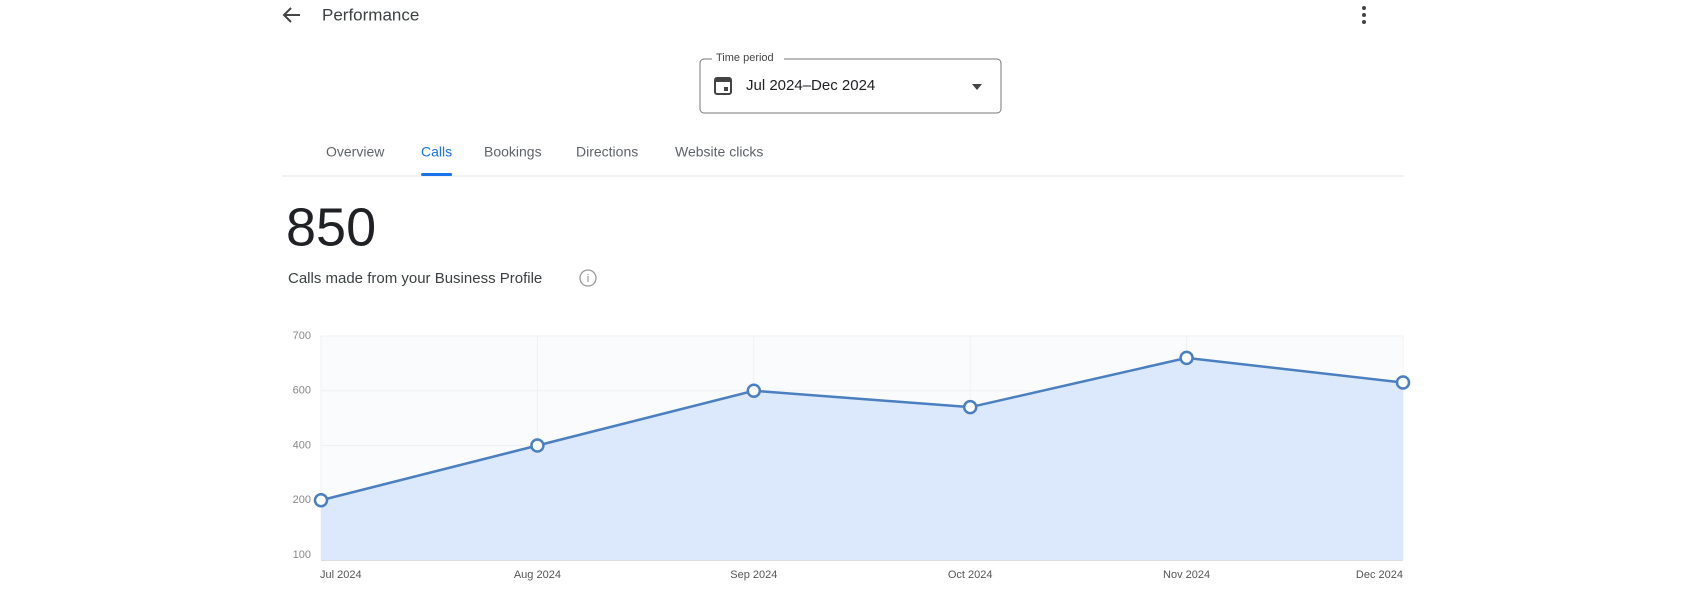 The width and height of the screenshot is (1696, 613). What do you see at coordinates (302, 445) in the screenshot?
I see `y-tick-label: 400` at bounding box center [302, 445].